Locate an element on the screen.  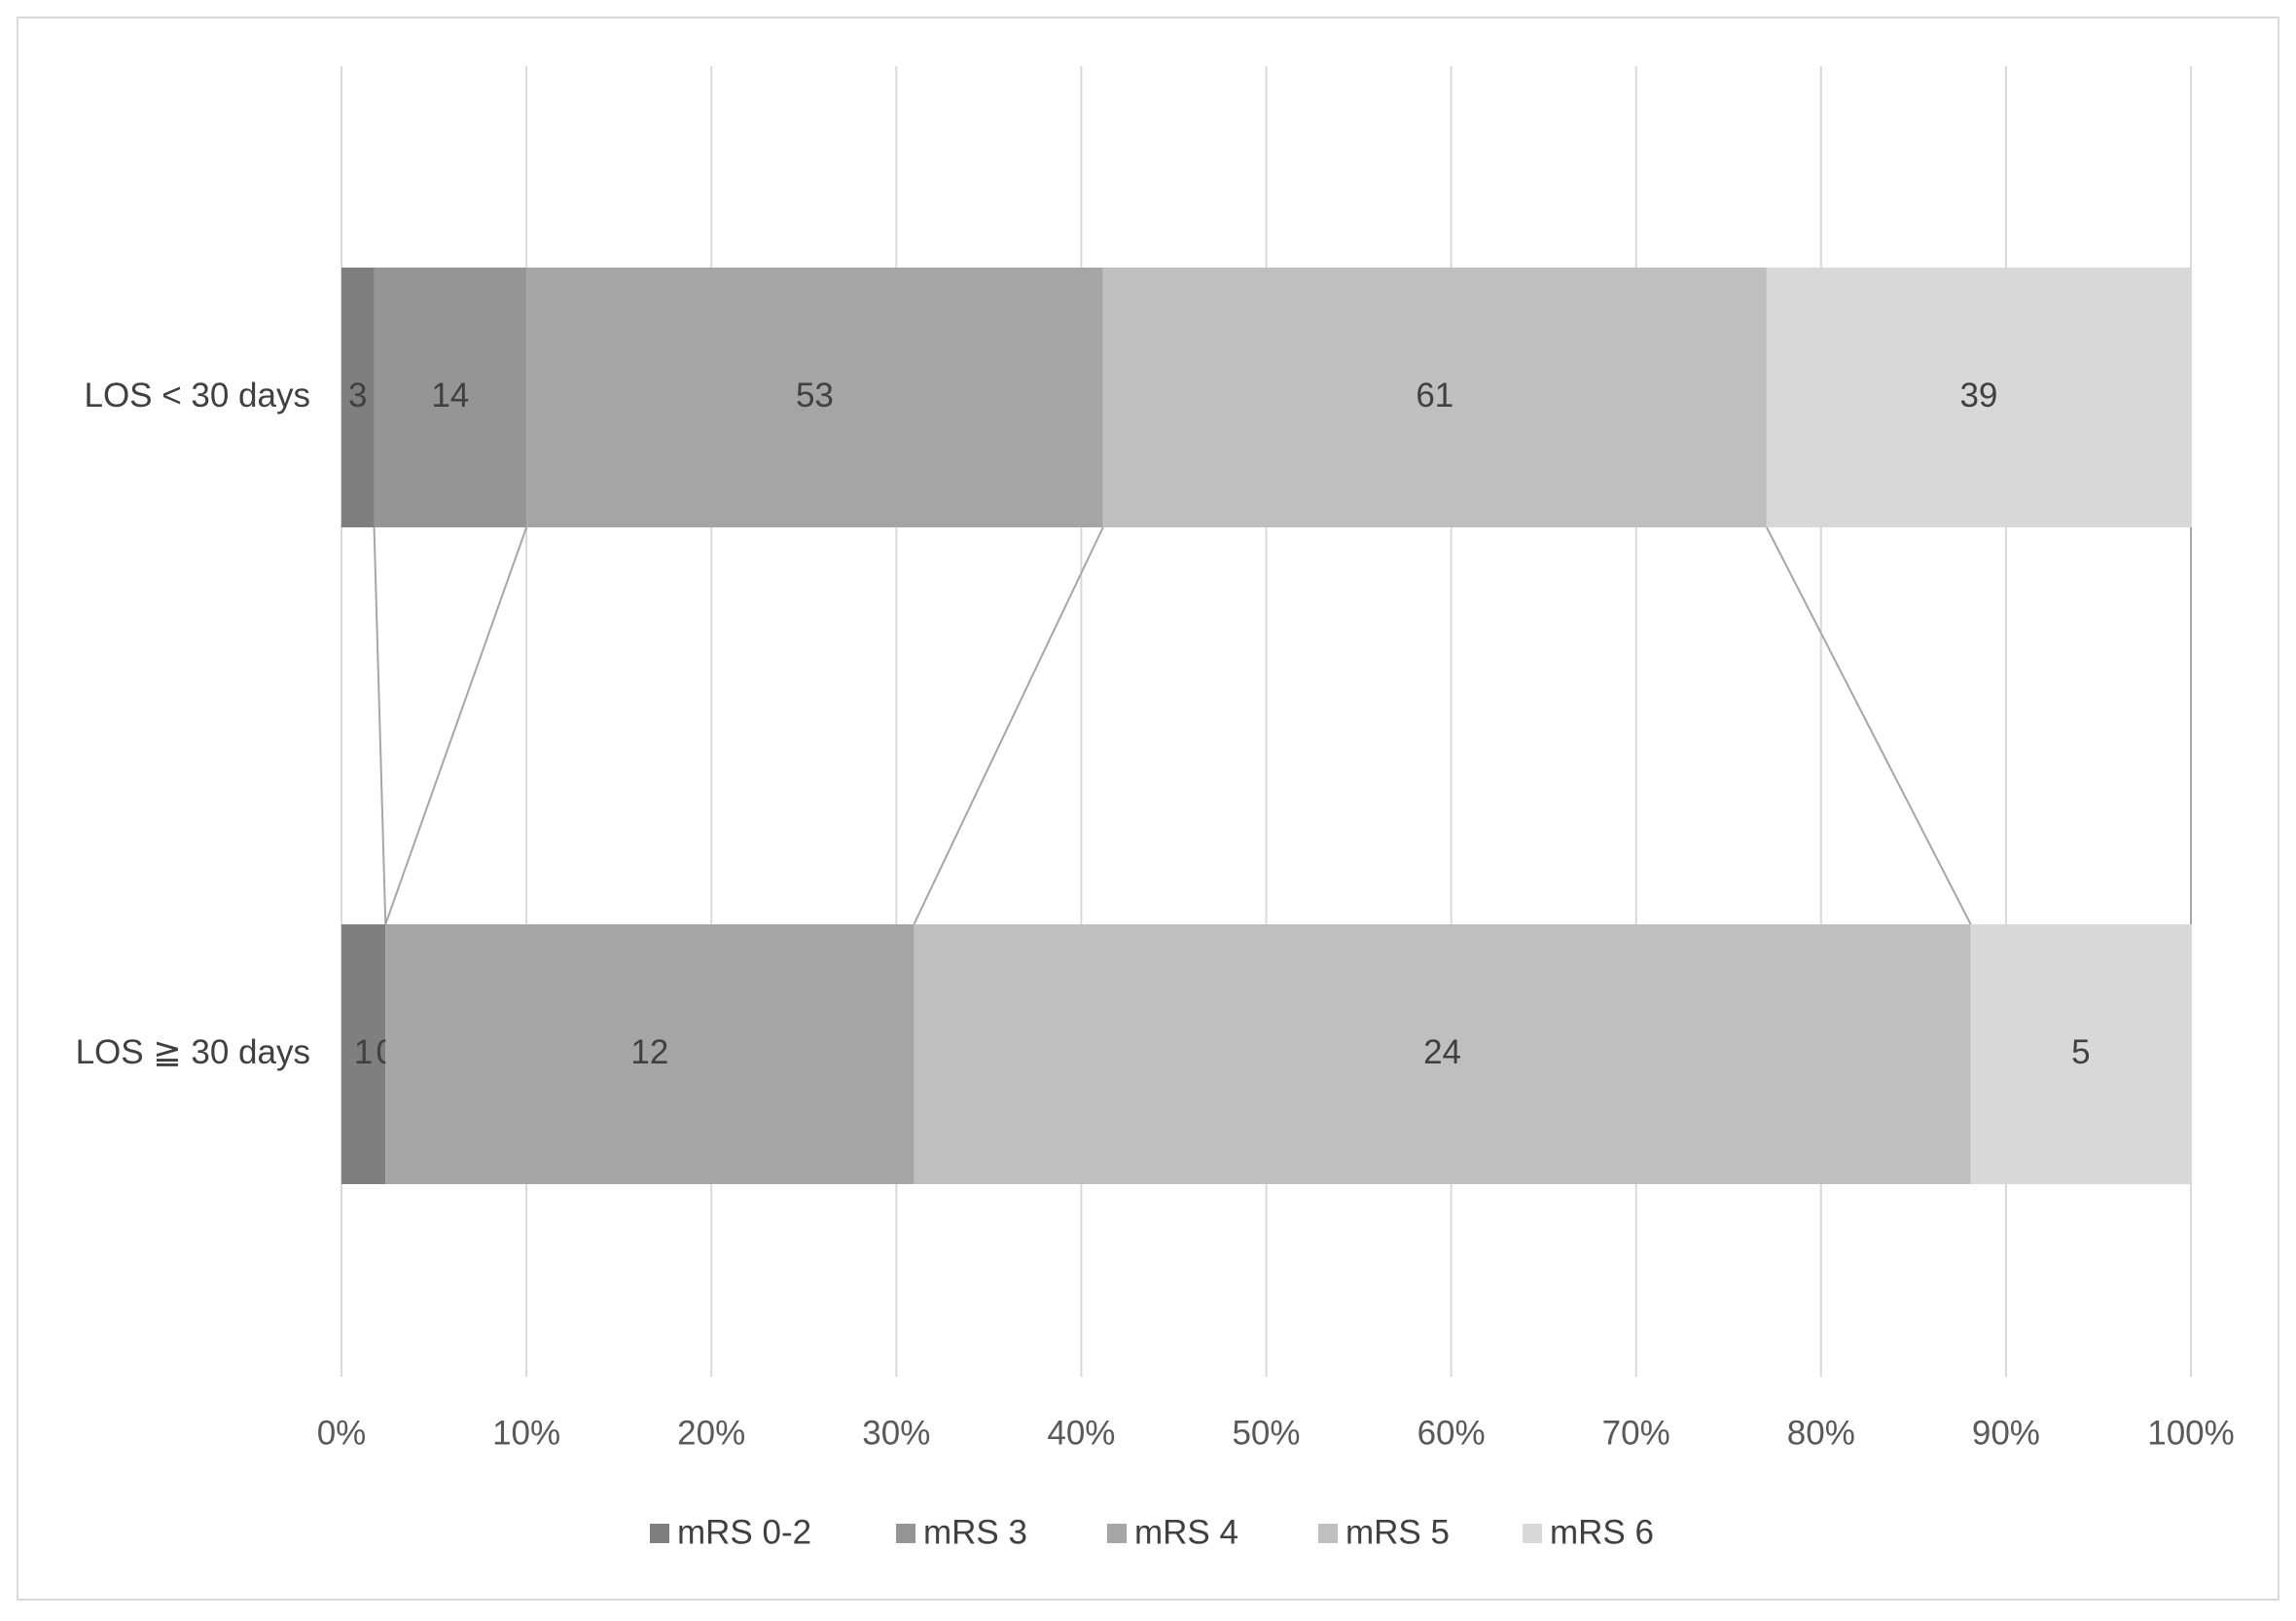
x-tick-label: 30% is located at coordinates (896, 1433).